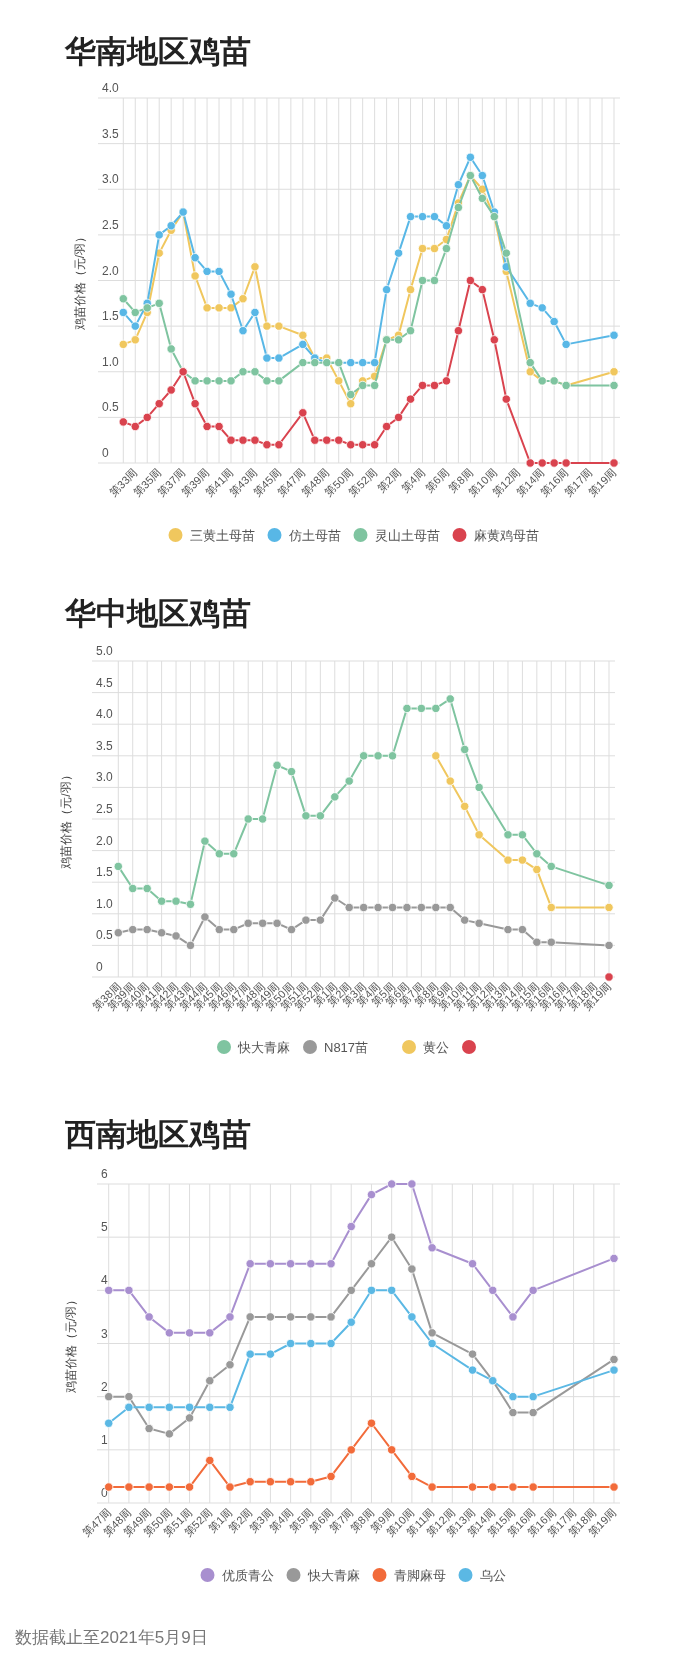 This screenshot has width=700, height=1655. Describe the element at coordinates (157, 51) in the screenshot. I see `chart-title: 华南地区鸡苗` at that location.